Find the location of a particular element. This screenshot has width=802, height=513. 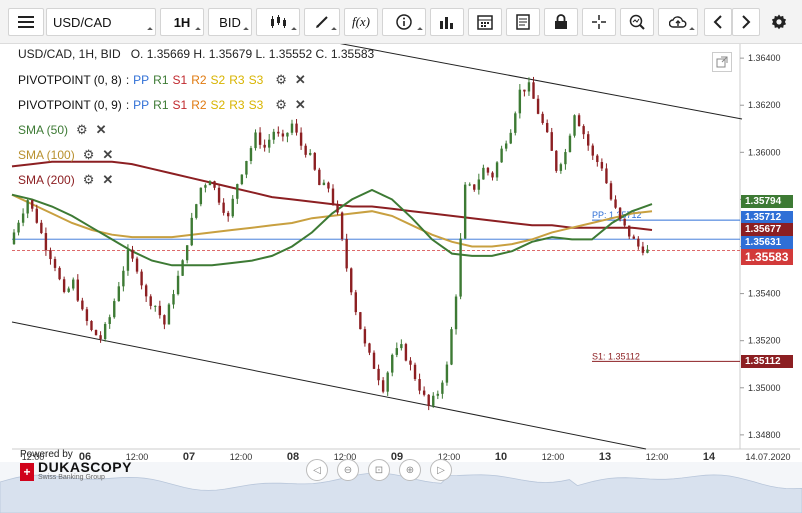

y-tick-label: 1.35400 is located at coordinates (764, 294).